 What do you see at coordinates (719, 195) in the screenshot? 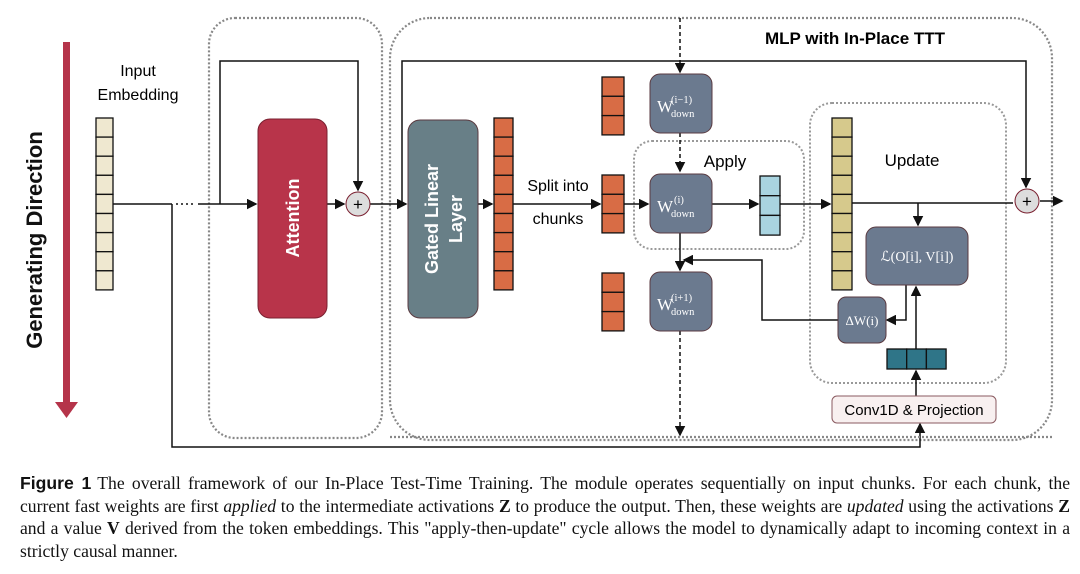
I see `apply-group` at bounding box center [719, 195].